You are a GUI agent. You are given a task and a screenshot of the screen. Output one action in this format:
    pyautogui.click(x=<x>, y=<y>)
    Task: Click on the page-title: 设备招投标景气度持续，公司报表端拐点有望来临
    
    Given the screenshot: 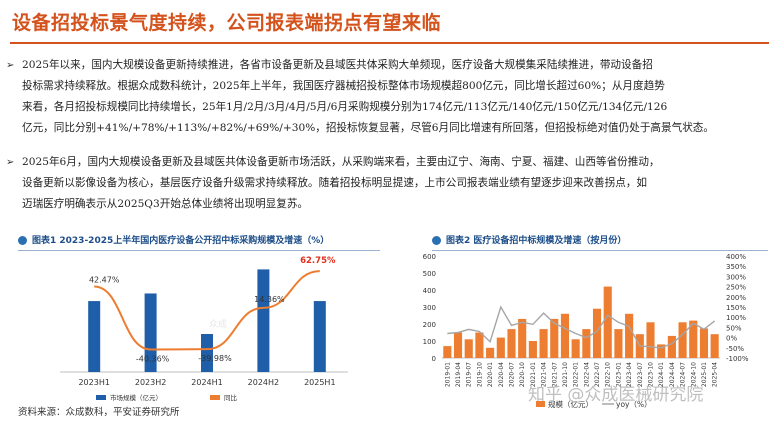 What is the action you would take?
    pyautogui.click(x=227, y=23)
    